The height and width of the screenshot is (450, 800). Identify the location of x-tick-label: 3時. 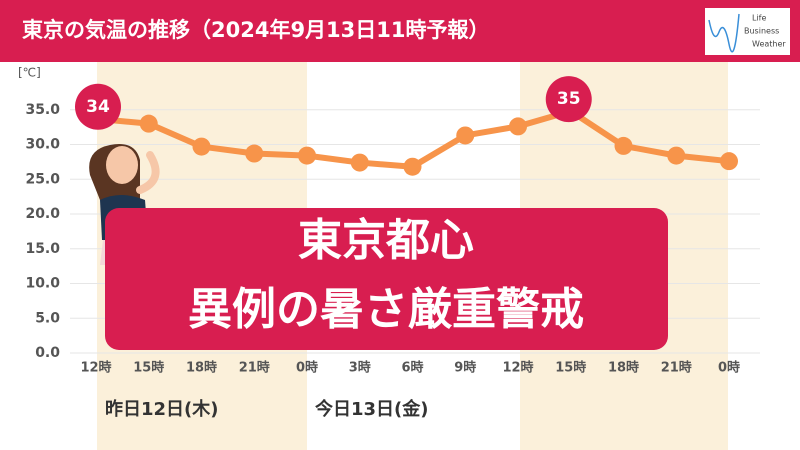
(360, 368).